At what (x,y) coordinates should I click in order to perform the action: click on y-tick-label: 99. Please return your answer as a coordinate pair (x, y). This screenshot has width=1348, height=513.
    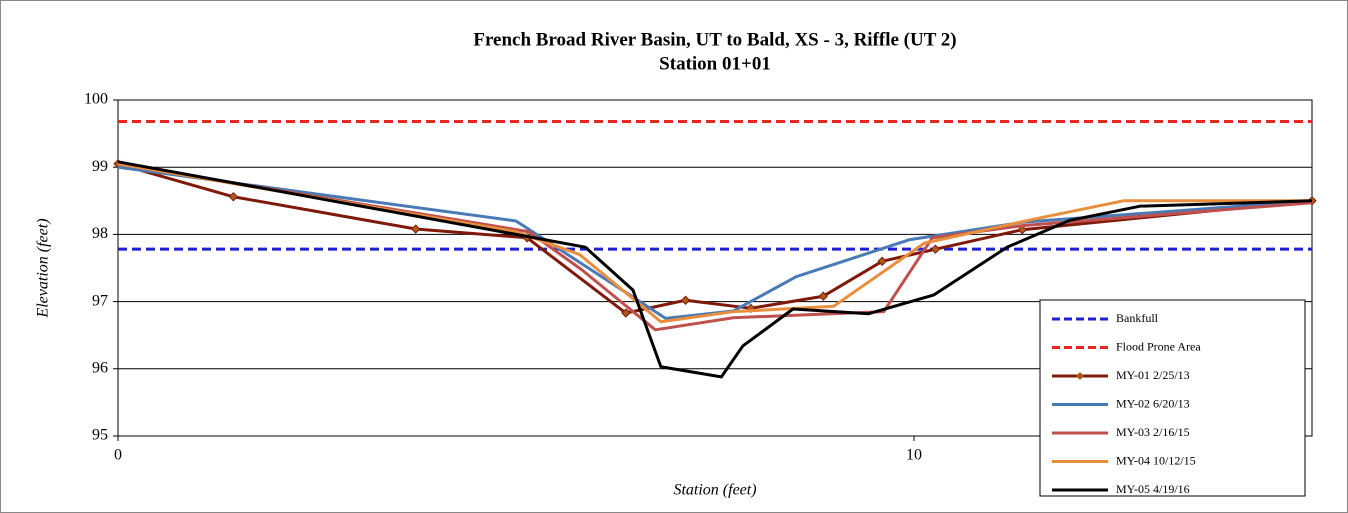
    Looking at the image, I should click on (100, 166).